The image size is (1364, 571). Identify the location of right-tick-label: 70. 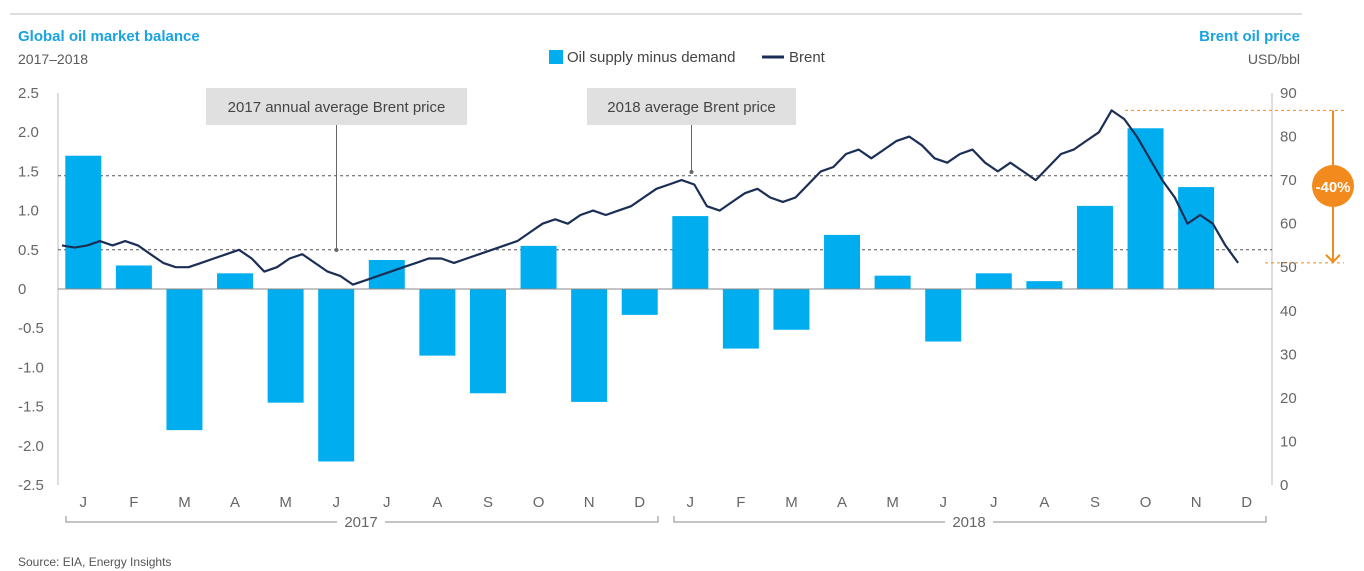
(1288, 180).